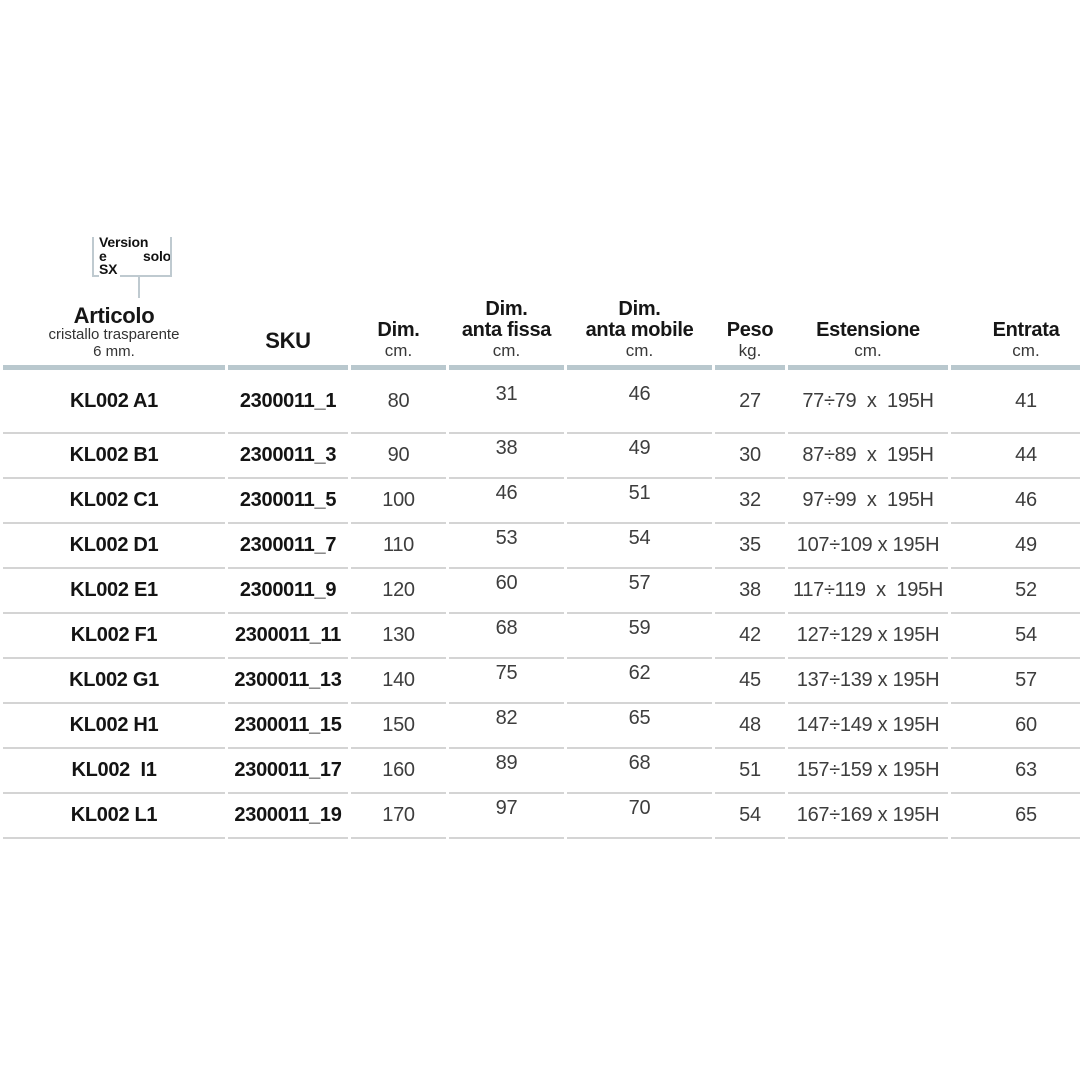 Image resolution: width=1080 pixels, height=1080 pixels. What do you see at coordinates (639, 673) in the screenshot?
I see `cell-anta-mobile-value: 62` at bounding box center [639, 673].